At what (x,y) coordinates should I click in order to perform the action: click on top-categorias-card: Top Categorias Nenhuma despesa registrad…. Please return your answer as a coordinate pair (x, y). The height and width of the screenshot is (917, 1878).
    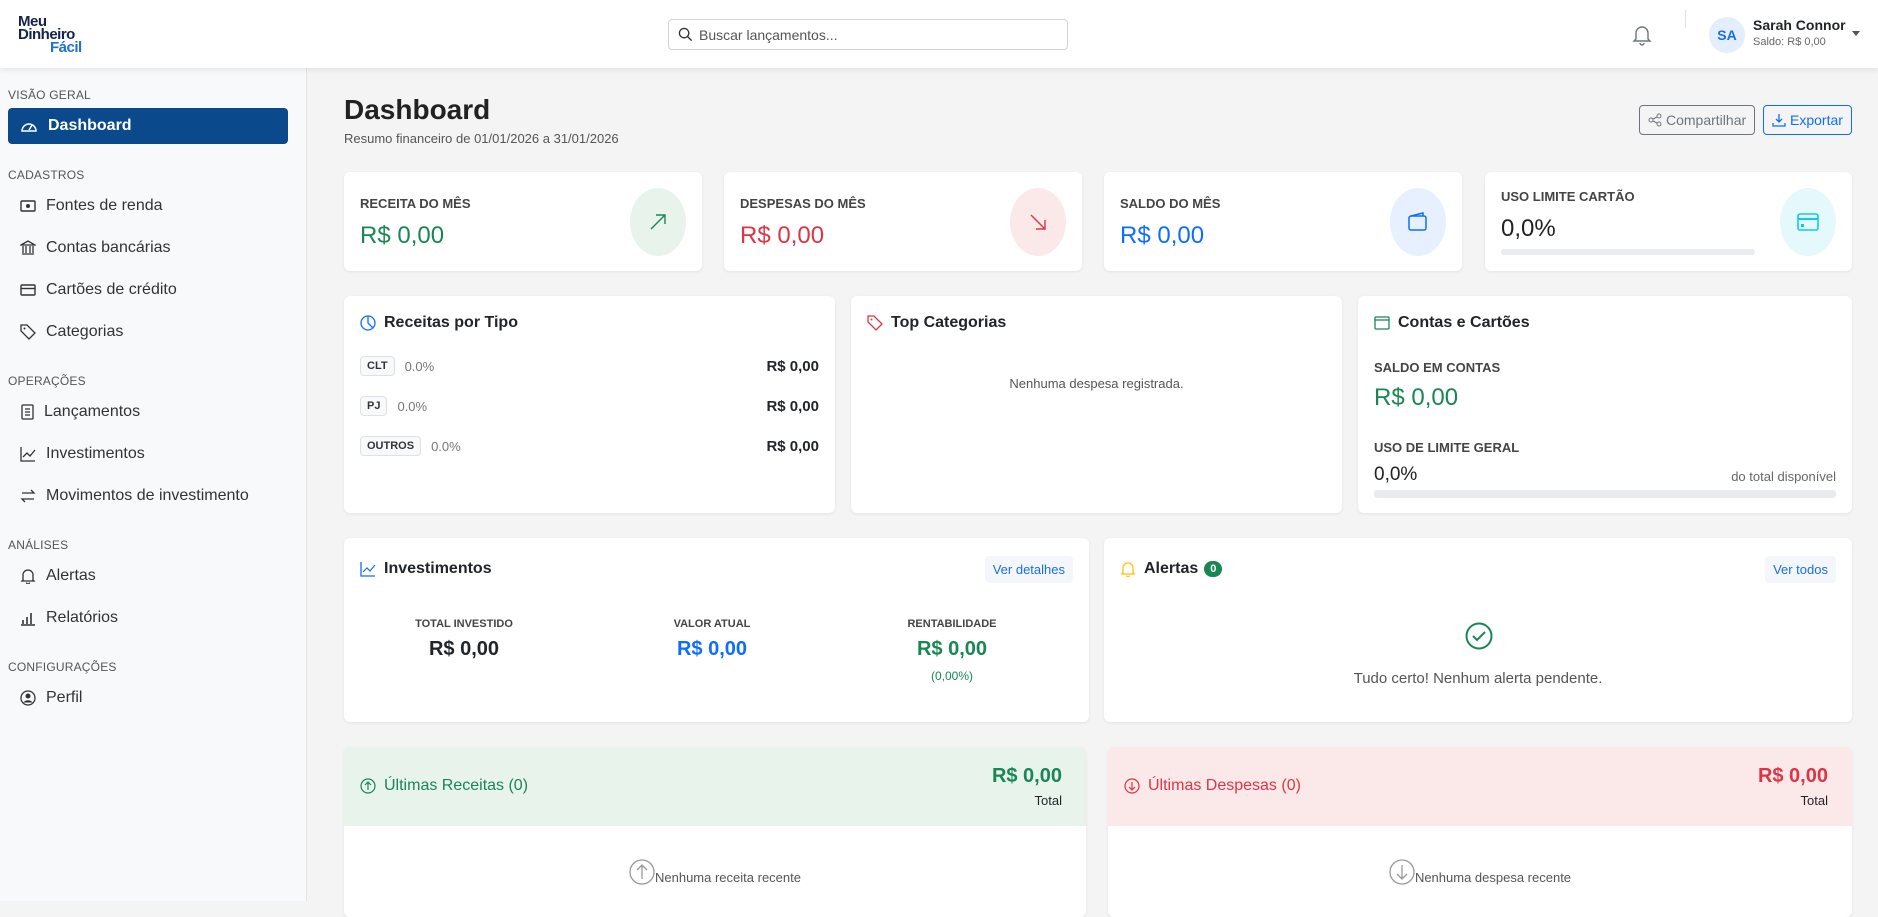
    Looking at the image, I should click on (1096, 404).